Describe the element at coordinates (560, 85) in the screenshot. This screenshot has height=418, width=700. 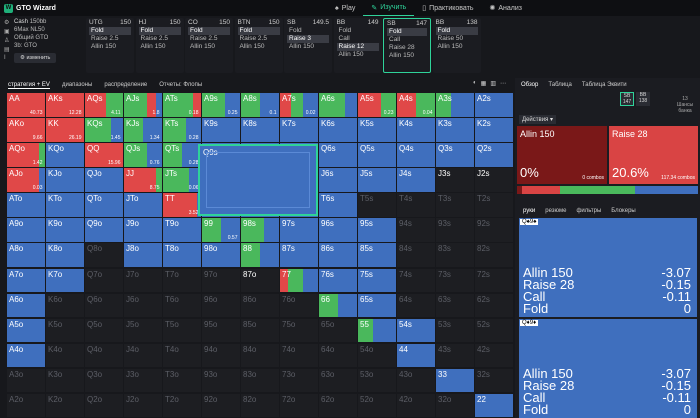
I see `right-tab-1: Таблица` at that location.